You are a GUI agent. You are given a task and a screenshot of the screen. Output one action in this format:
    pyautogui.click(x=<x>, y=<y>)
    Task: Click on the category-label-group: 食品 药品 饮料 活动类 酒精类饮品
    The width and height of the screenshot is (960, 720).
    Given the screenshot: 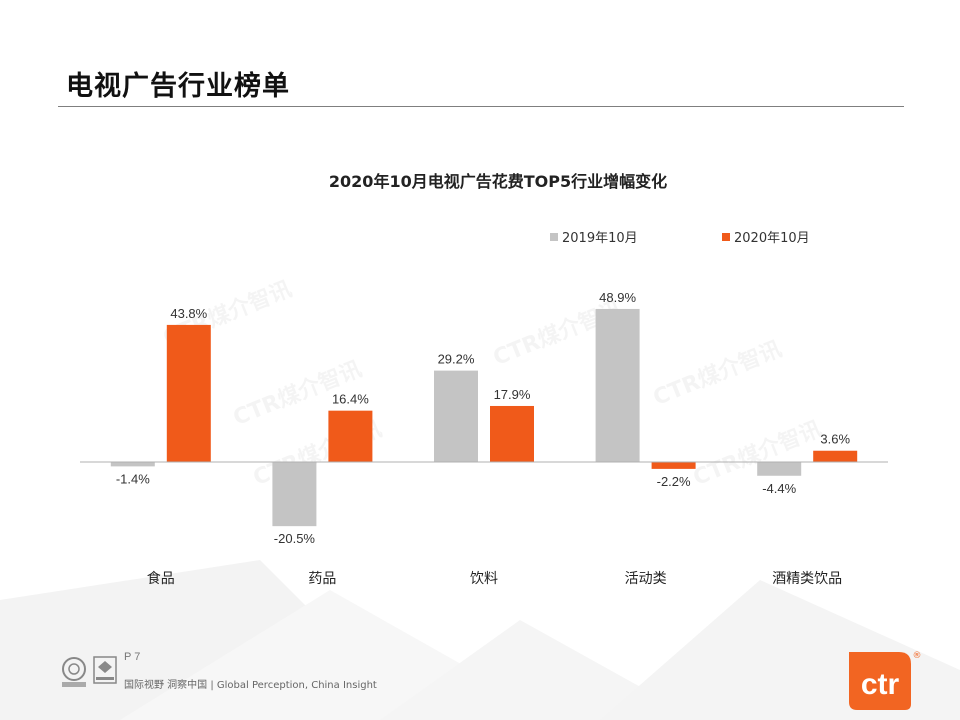 What is the action you would take?
    pyautogui.click(x=494, y=578)
    